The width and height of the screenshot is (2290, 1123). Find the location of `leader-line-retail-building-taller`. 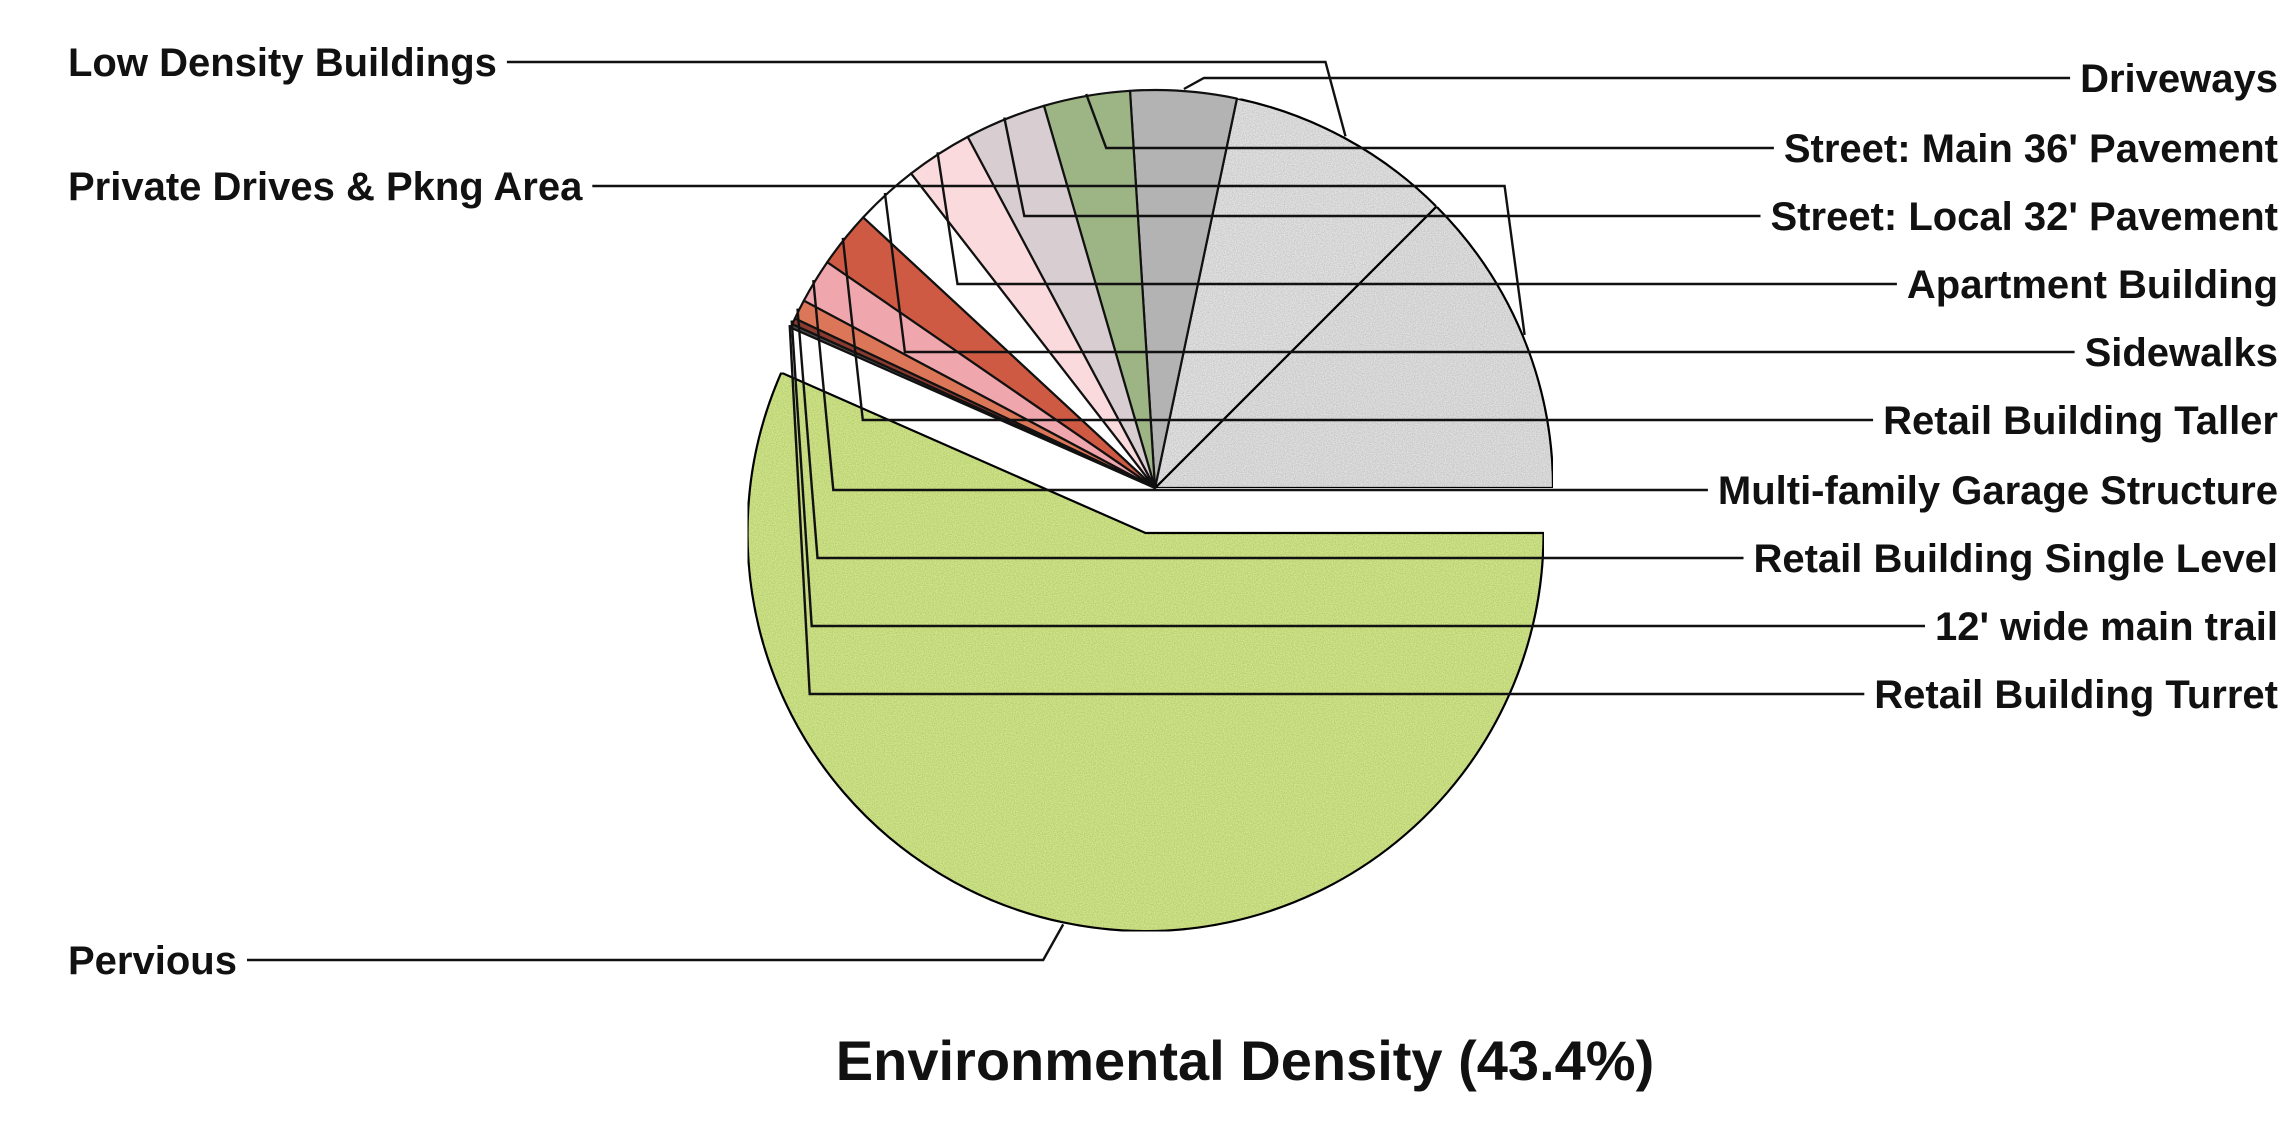

leader-line-retail-building-taller is located at coordinates (1357, 329).